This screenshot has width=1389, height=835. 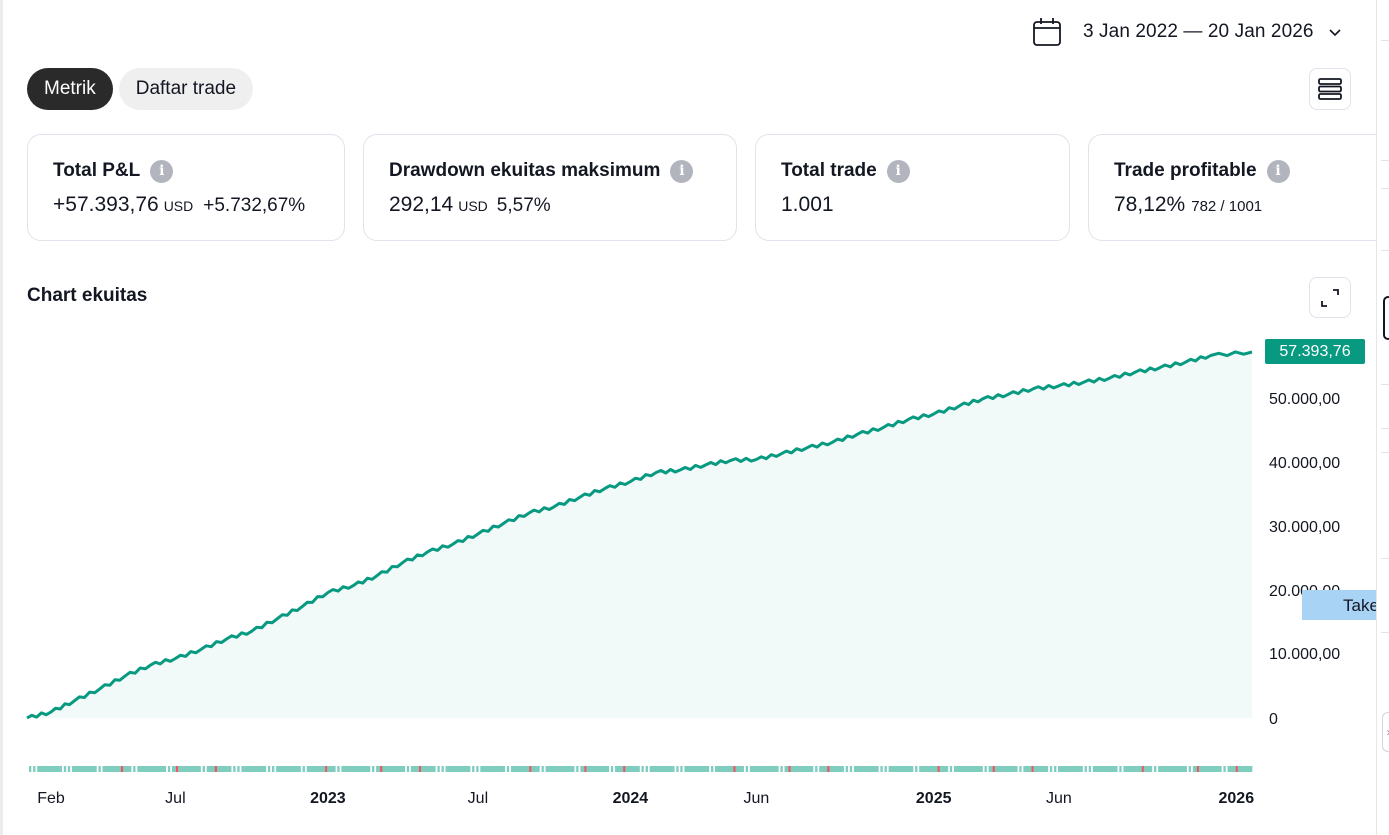 I want to click on layout-toggle-button, so click(x=1330, y=89).